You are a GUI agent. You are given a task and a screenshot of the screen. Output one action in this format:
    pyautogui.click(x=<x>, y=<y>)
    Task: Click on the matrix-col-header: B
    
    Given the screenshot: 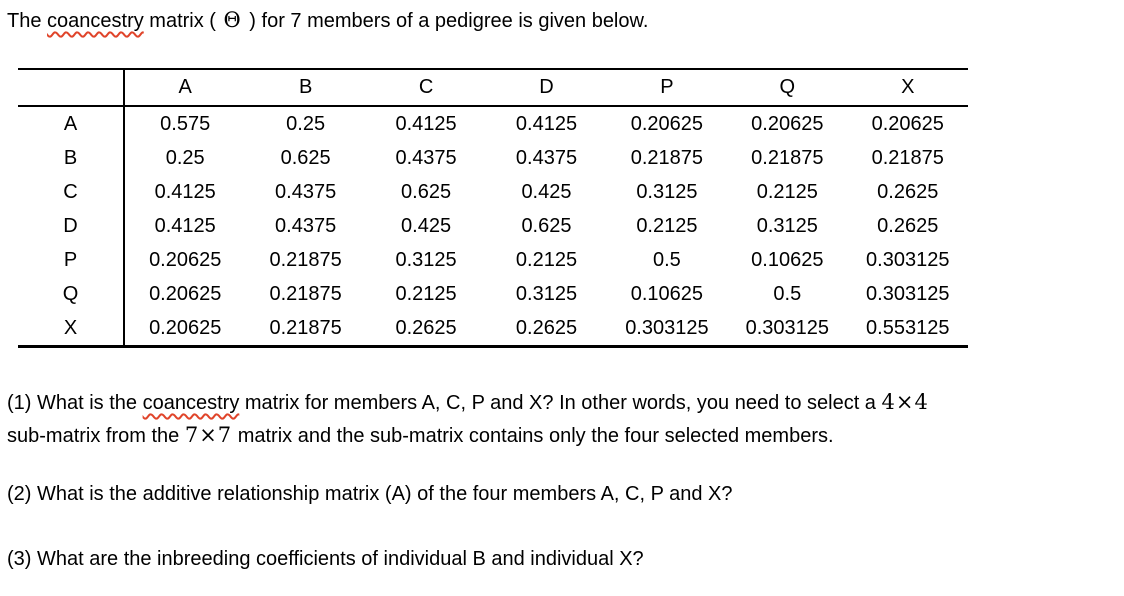 What is the action you would take?
    pyautogui.click(x=305, y=87)
    